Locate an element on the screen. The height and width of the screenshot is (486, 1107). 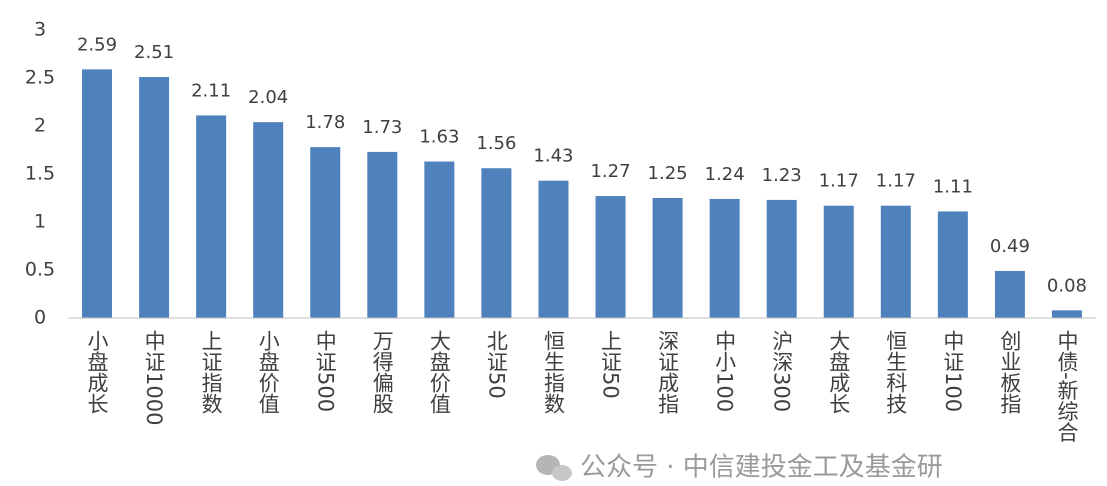
value-label: 0.08 is located at coordinates (1067, 285).